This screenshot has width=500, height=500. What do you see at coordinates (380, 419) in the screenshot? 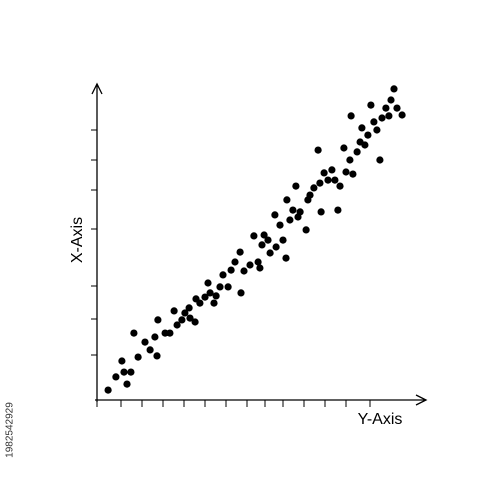
I see `x-axis-label: Y-Axis` at bounding box center [380, 419].